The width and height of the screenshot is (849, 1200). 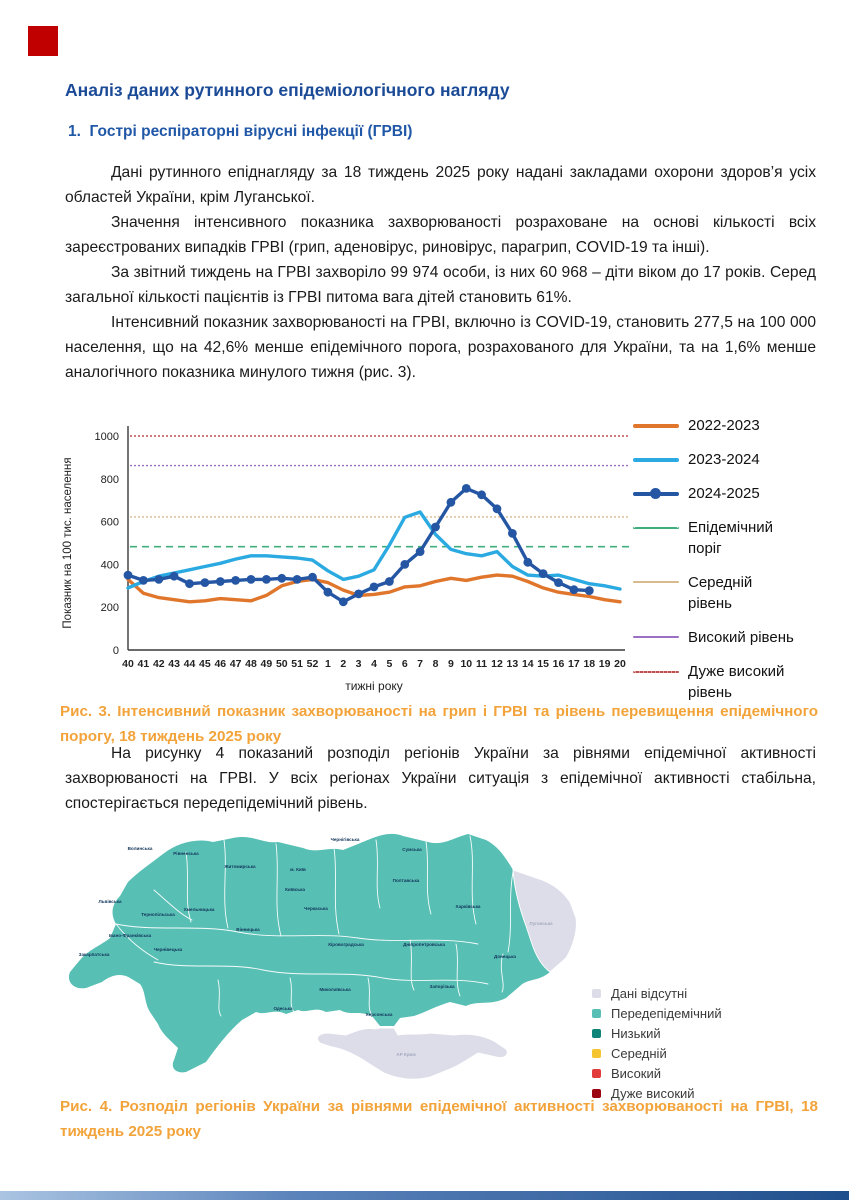 I want to click on region-label: Хмельницька, so click(x=199, y=909).